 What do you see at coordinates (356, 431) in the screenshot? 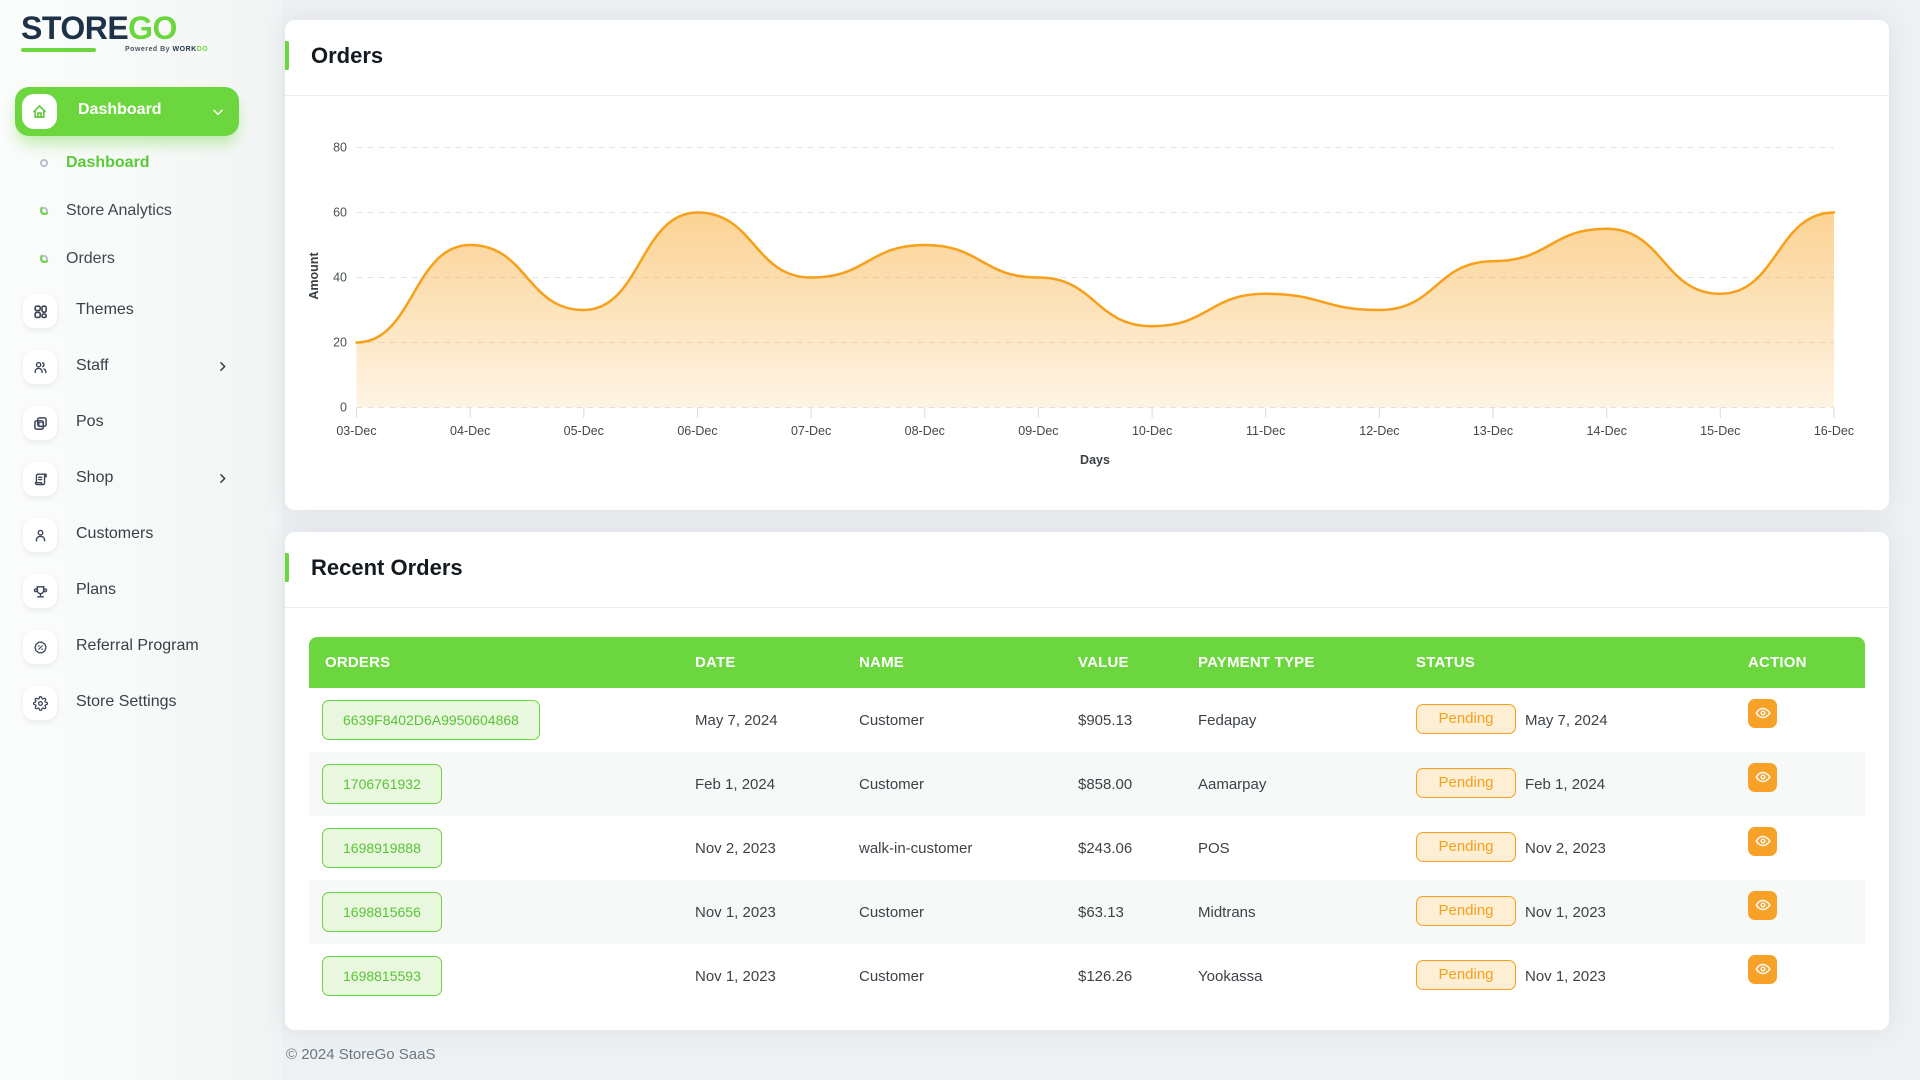
I see `svg-text: 03-Dec` at bounding box center [356, 431].